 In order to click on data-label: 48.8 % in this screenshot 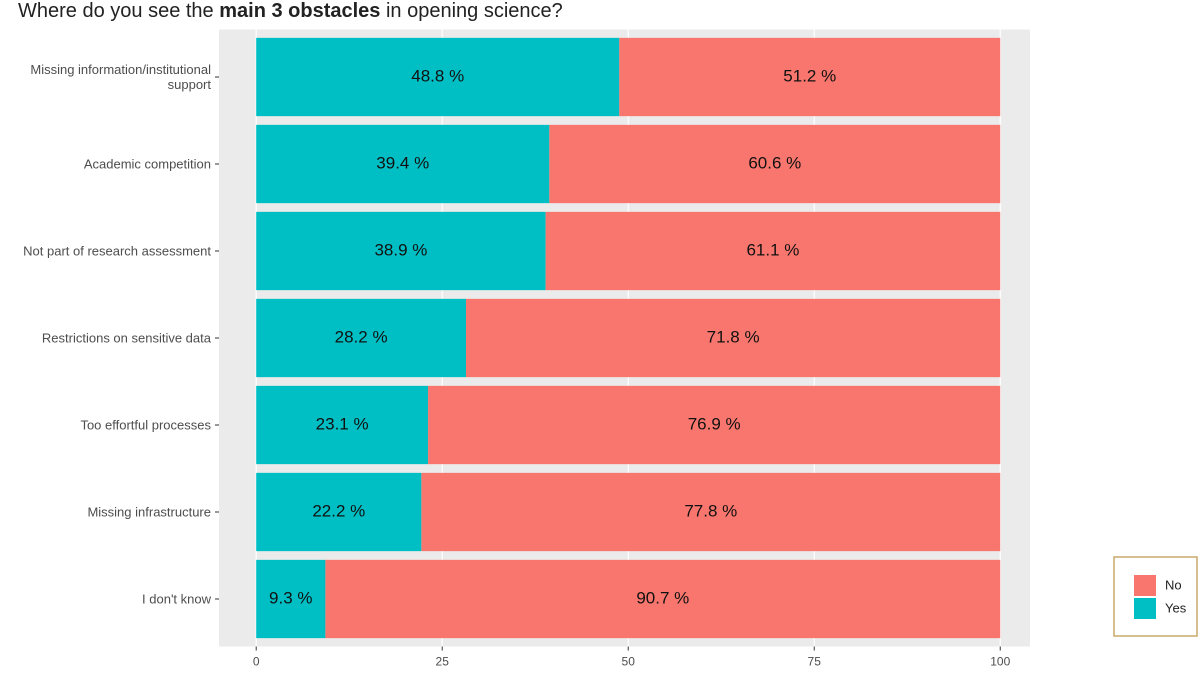, I will do `click(437, 75)`.